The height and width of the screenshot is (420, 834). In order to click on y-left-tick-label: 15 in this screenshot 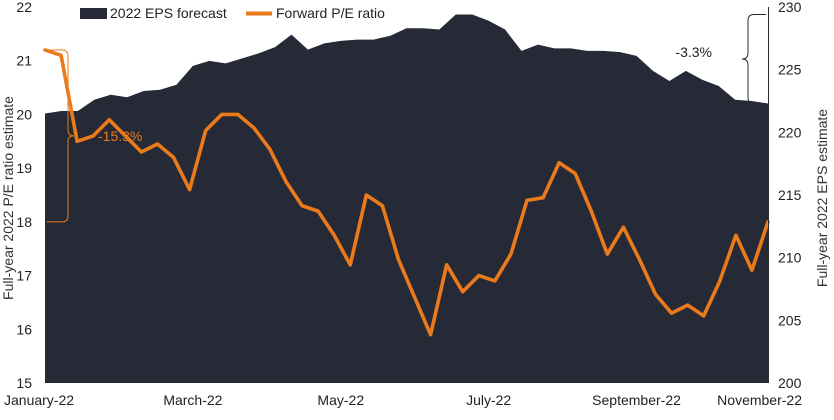, I will do `click(24, 383)`.